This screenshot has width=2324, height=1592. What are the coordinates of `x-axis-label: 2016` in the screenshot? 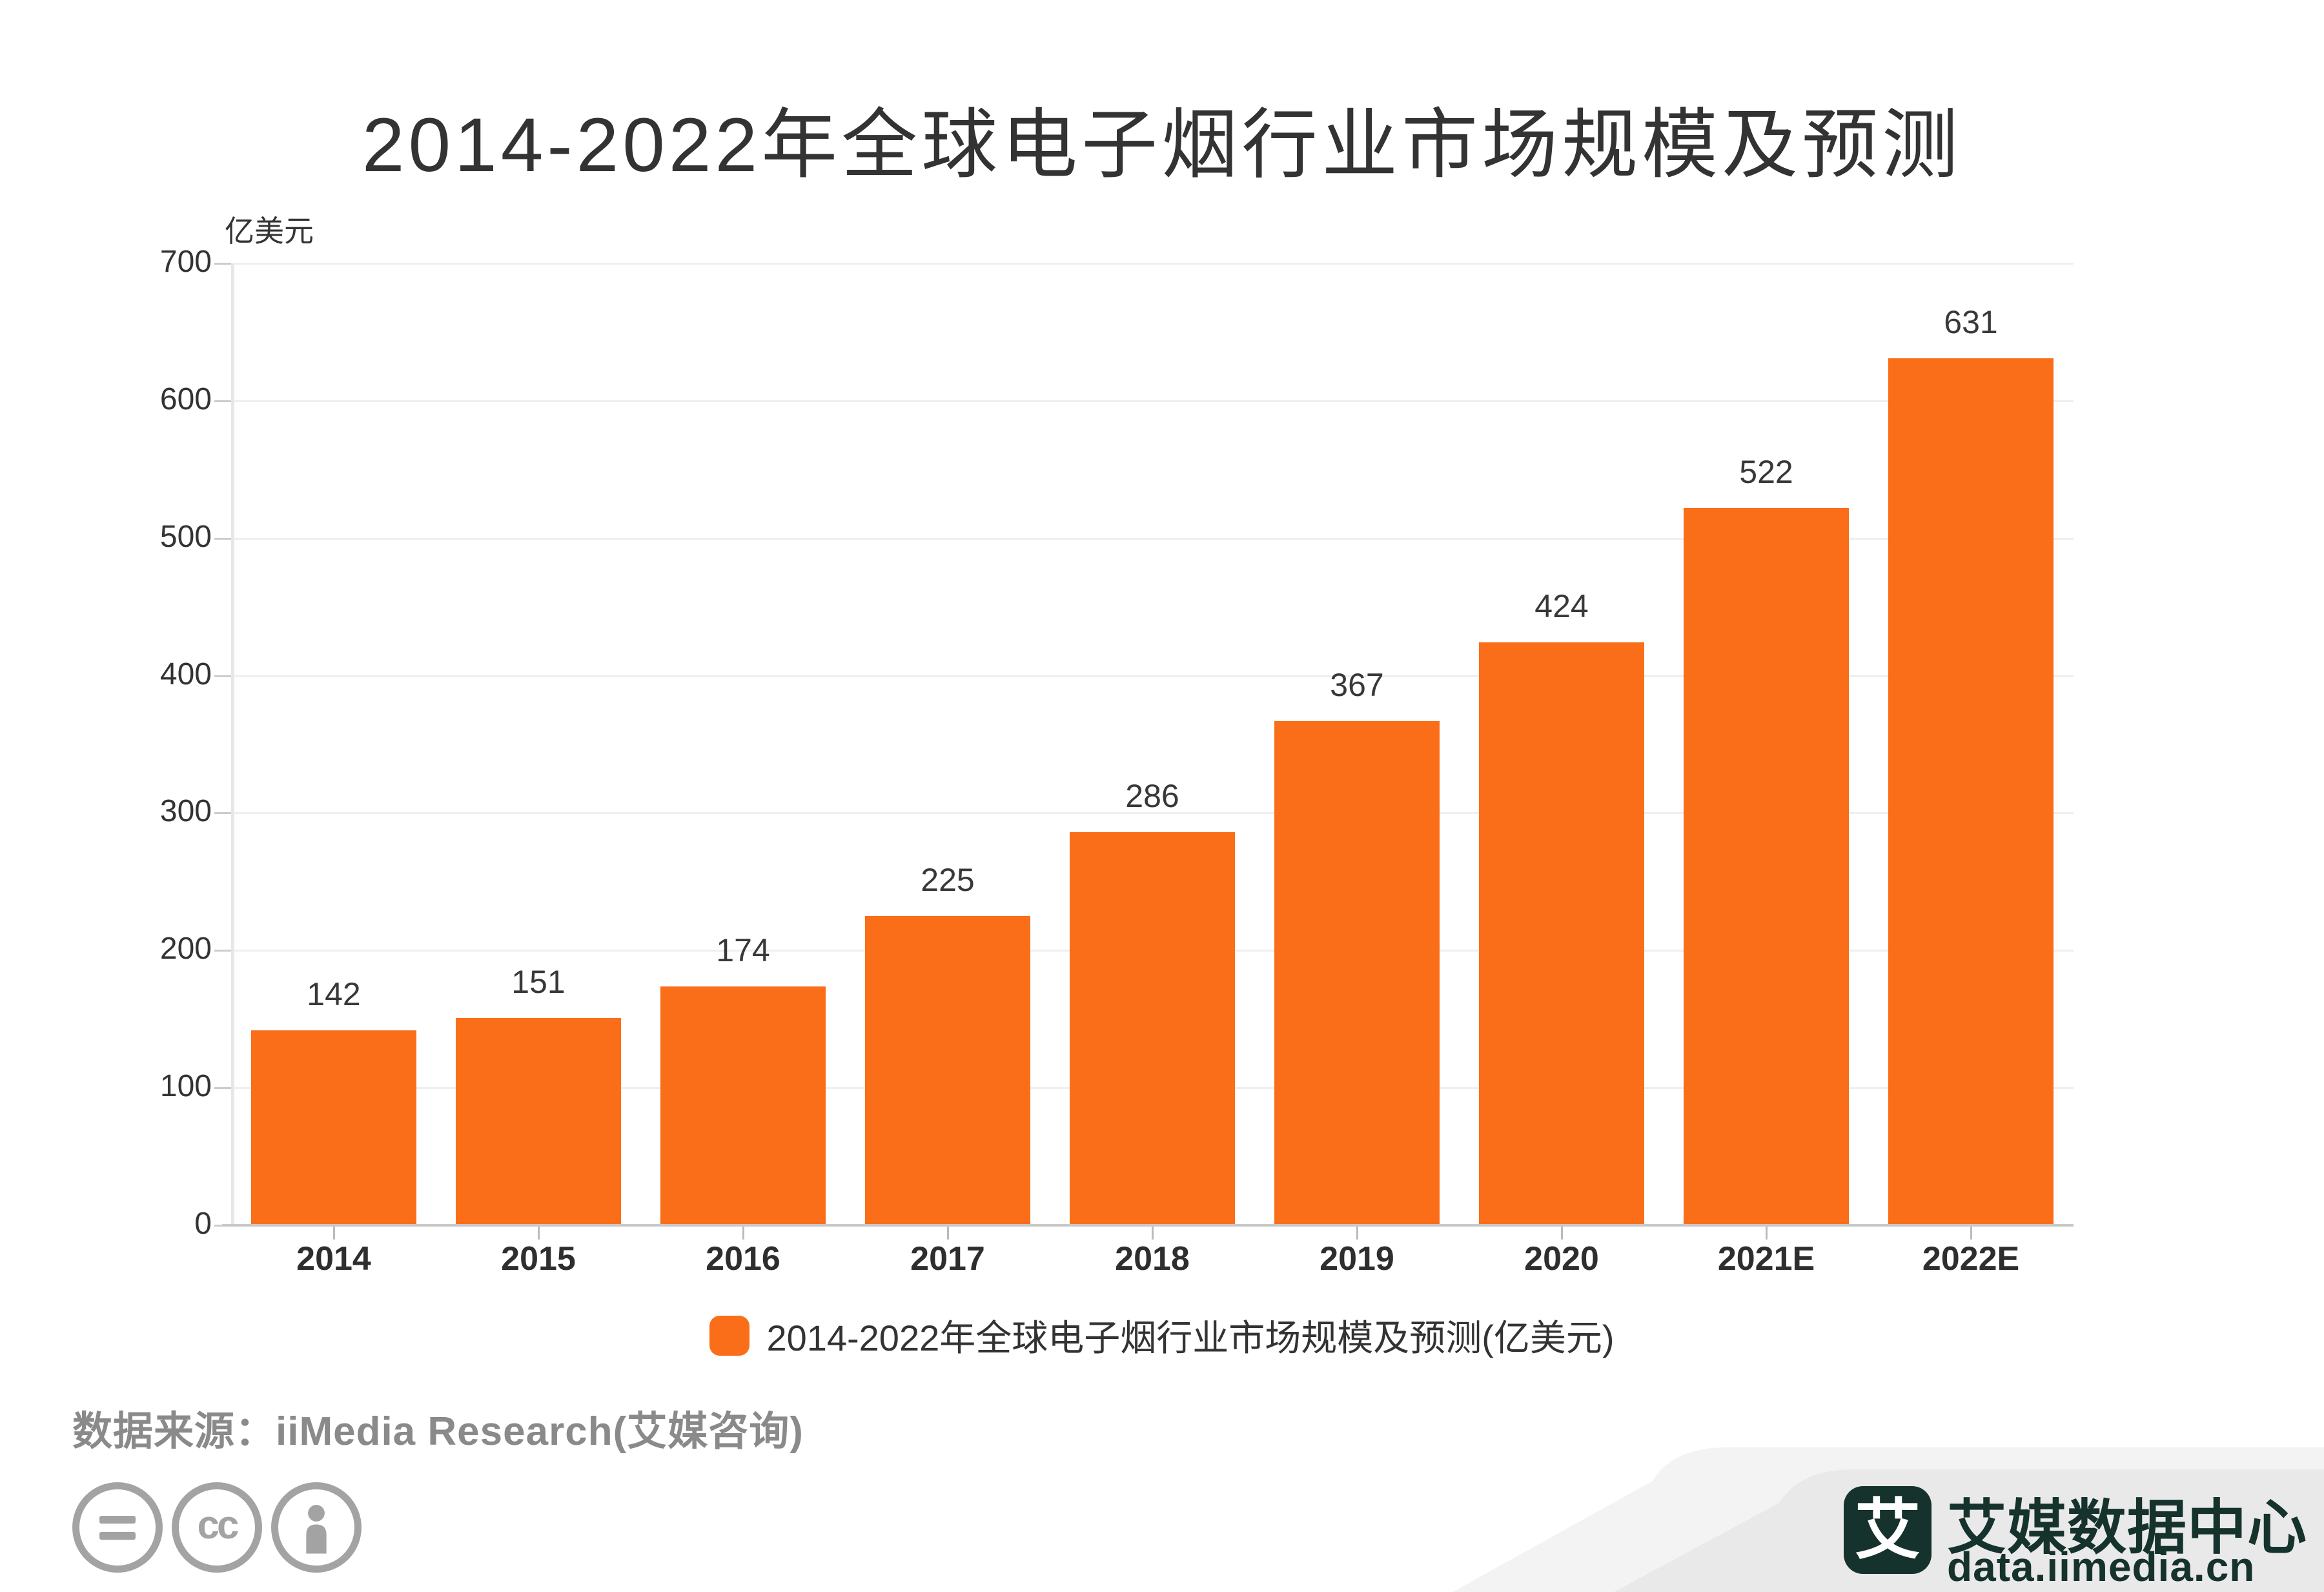 It's located at (743, 1259).